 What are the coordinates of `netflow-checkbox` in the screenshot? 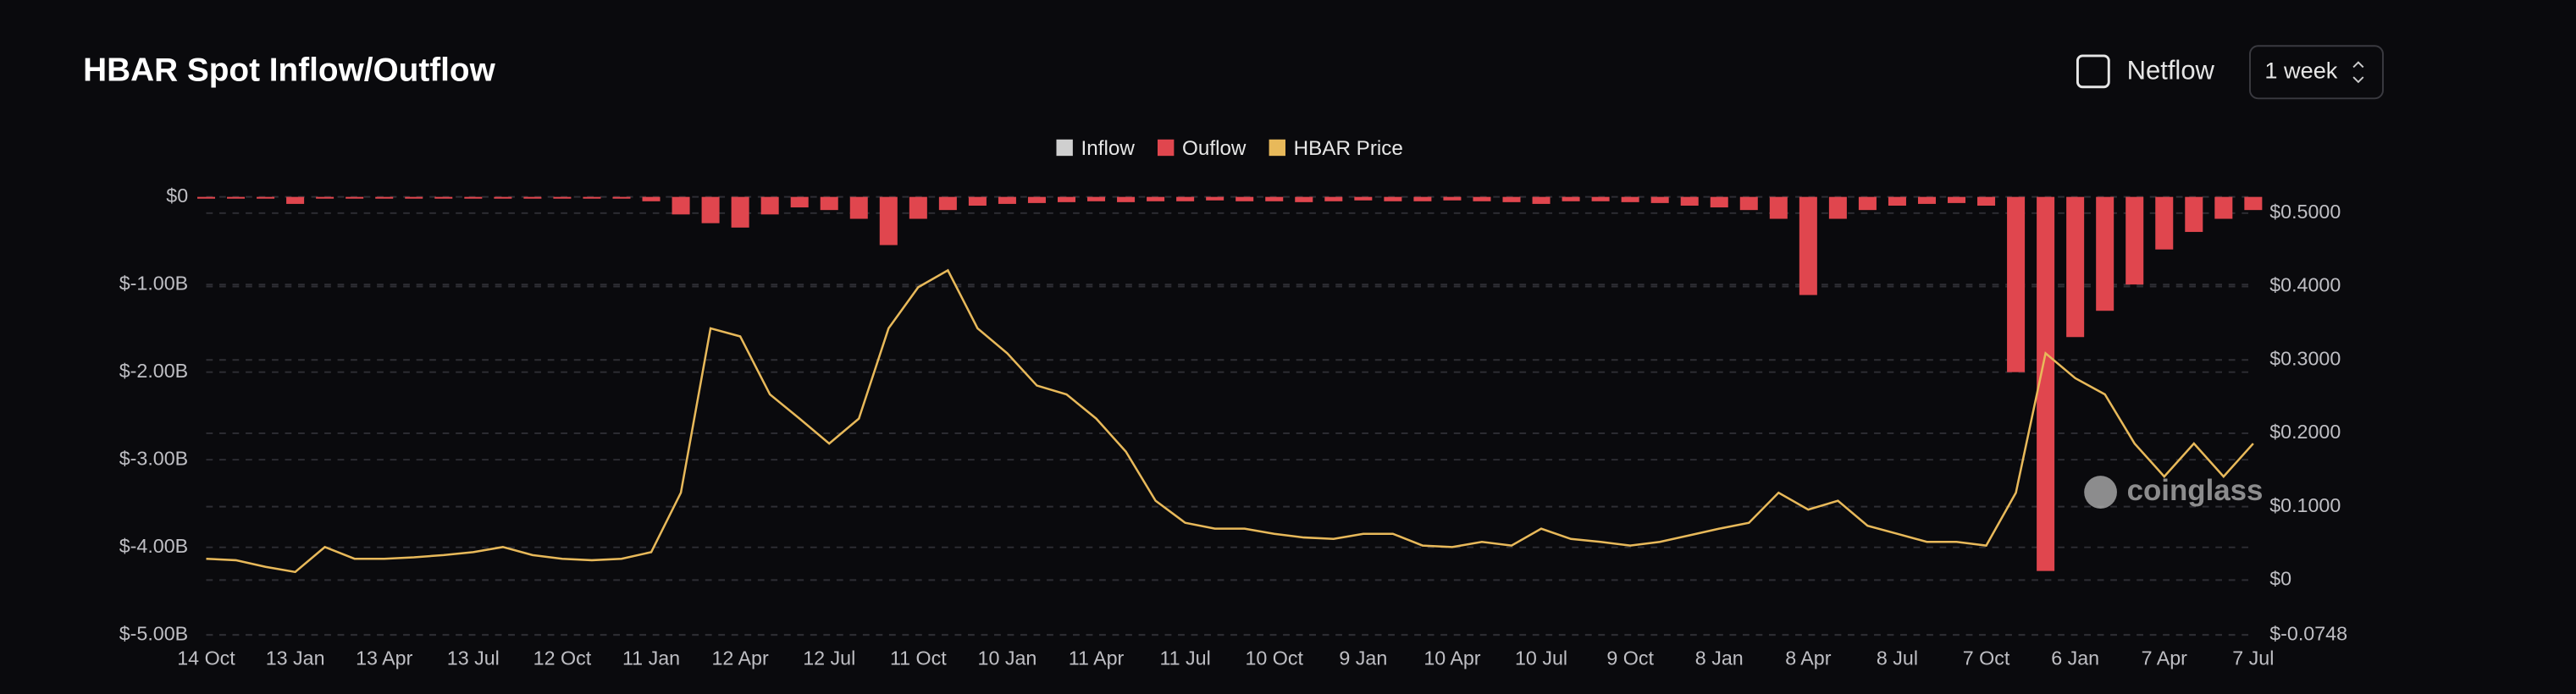 It's located at (2093, 71).